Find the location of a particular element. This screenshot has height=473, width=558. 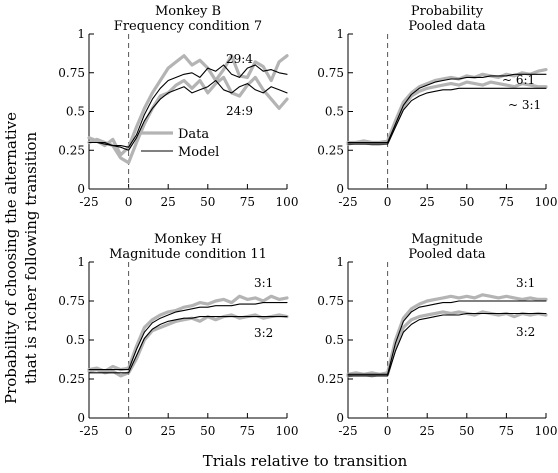

y-axis-title-line2: that is richer following transition is located at coordinates (31, 258).